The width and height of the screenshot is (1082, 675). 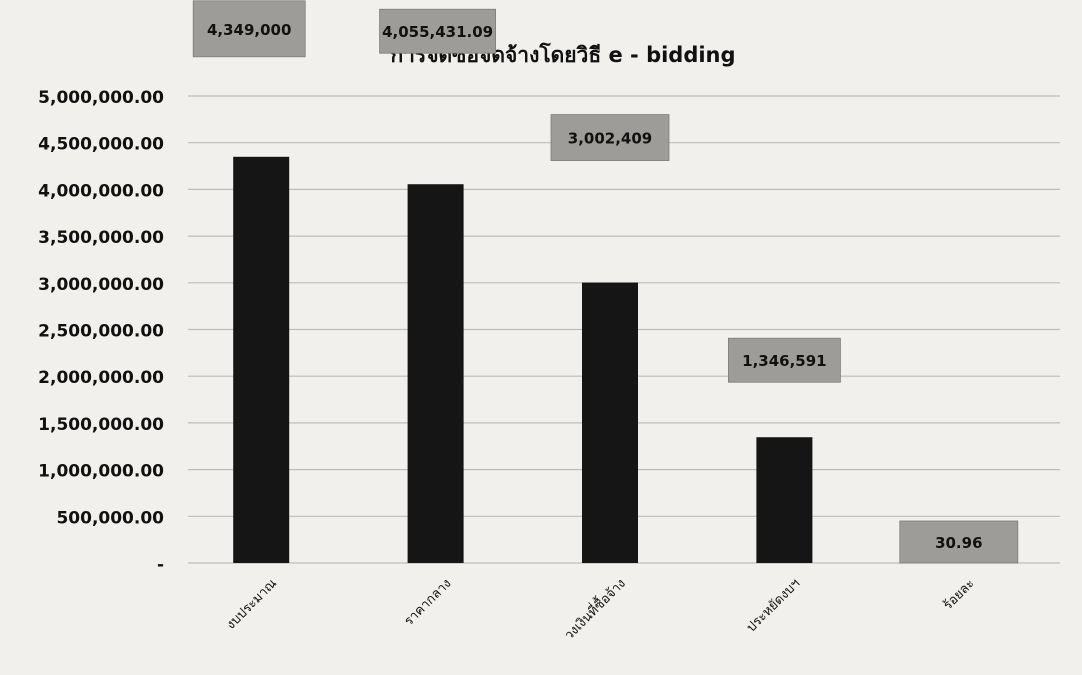 What do you see at coordinates (249, 30) in the screenshot?
I see `data-label: 4,349,000` at bounding box center [249, 30].